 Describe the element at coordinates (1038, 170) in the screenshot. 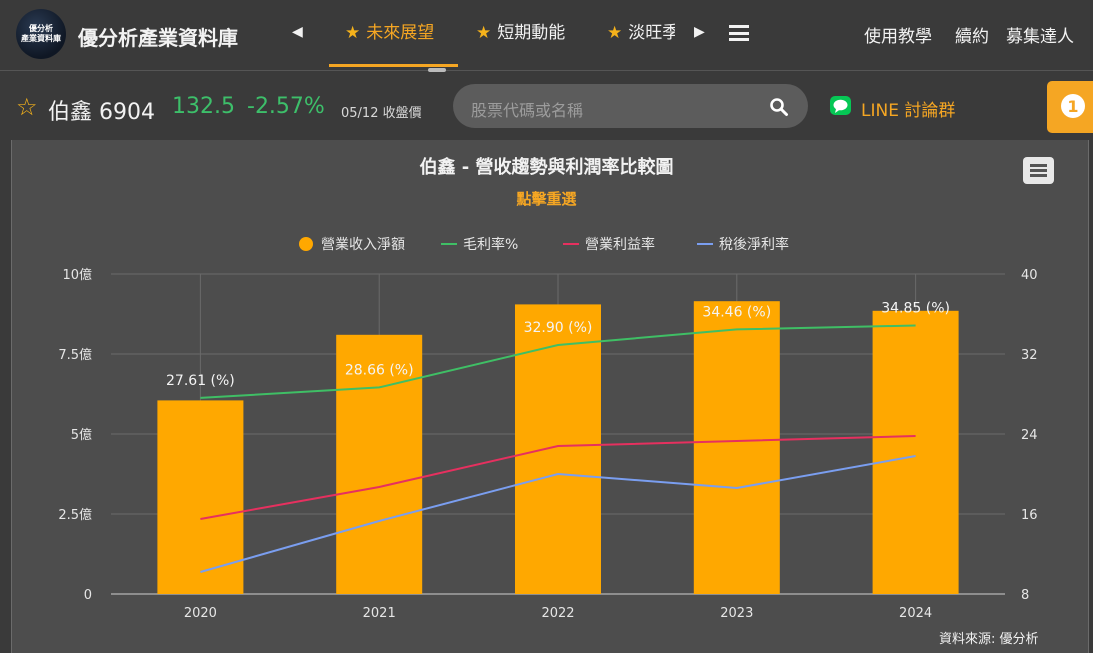

I see `chart-menu-icon` at that location.